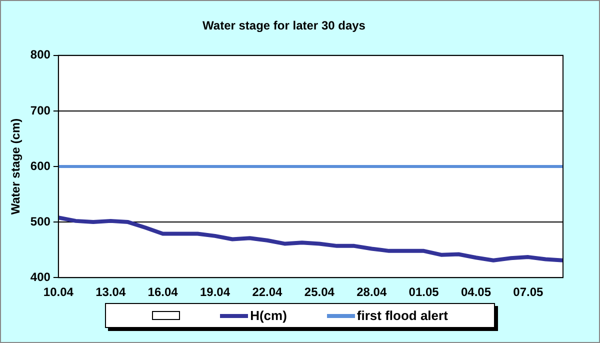 Image resolution: width=600 pixels, height=343 pixels. I want to click on x-tick-label: 25.04, so click(319, 292).